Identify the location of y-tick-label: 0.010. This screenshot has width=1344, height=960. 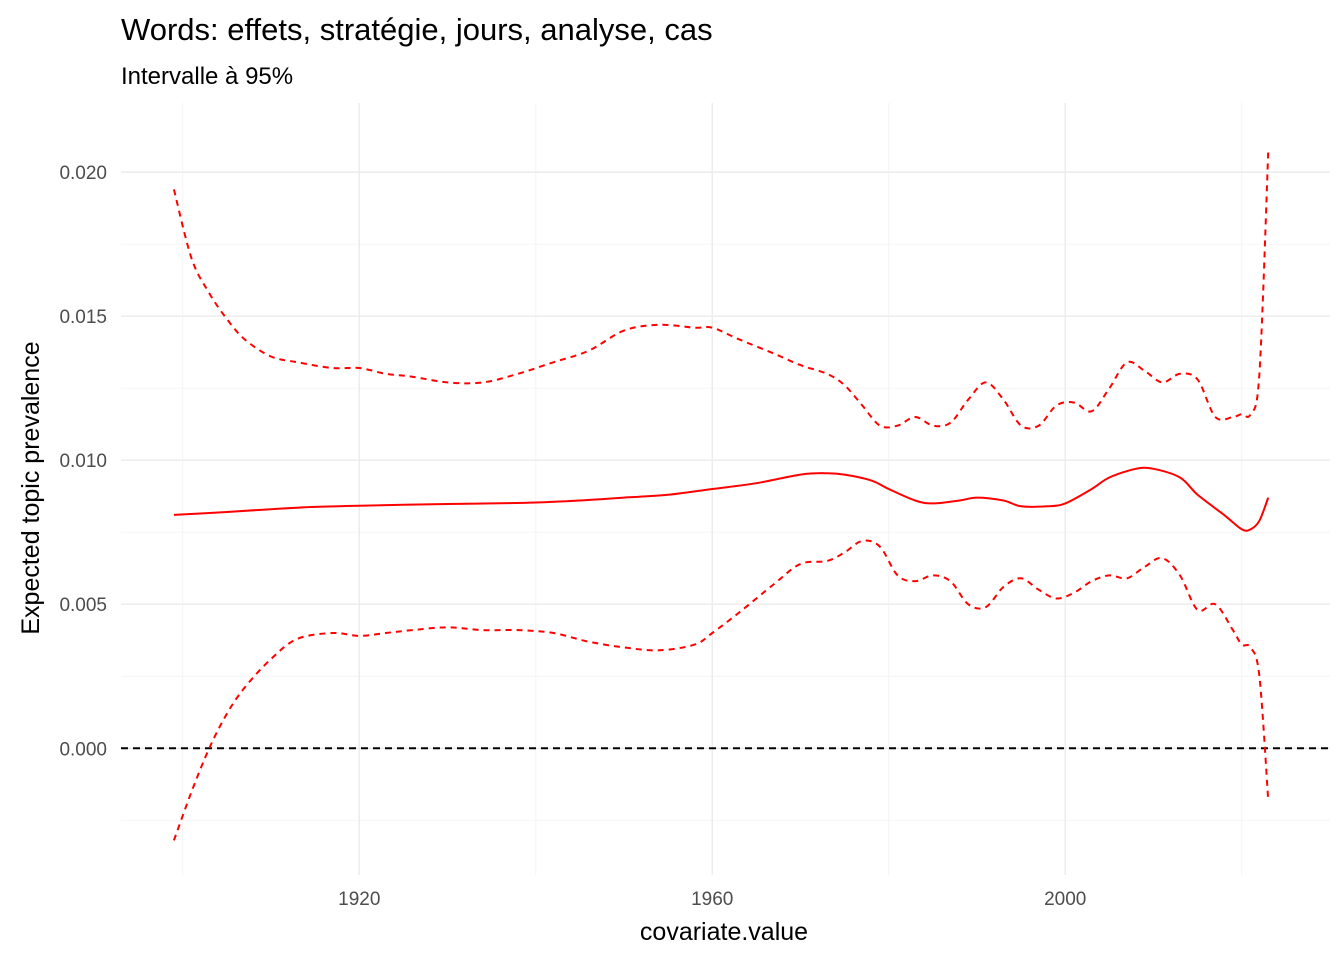
(83, 461).